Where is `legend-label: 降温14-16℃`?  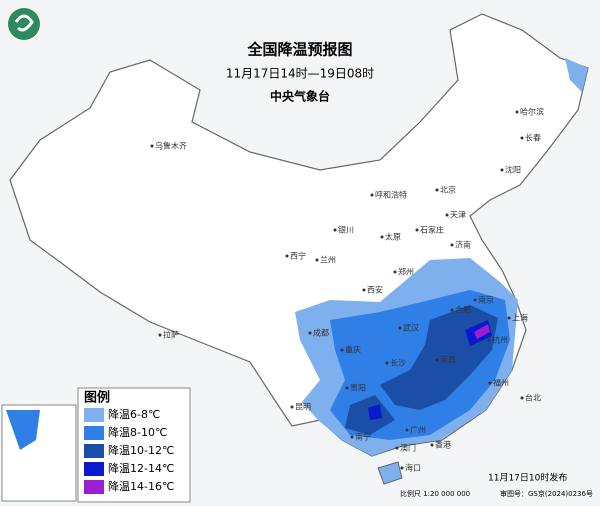 legend-label: 降温14-16℃ is located at coordinates (141, 486).